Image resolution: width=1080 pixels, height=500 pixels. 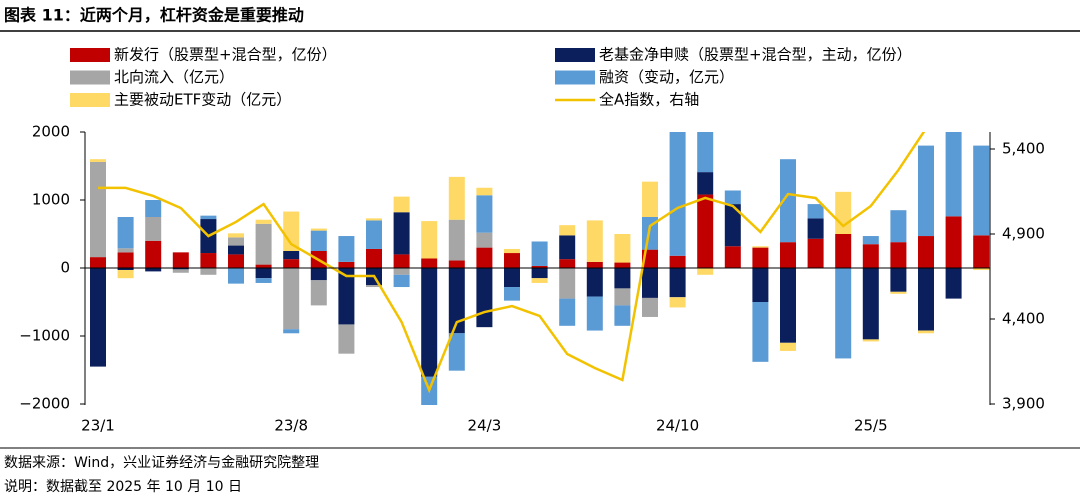 I want to click on x-tick-label: 24/3, so click(x=485, y=426).